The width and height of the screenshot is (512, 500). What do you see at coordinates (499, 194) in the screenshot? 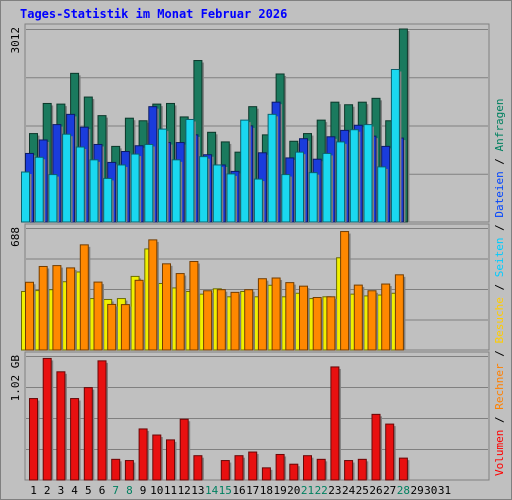
I see `legend-item-dateien: Dateien` at bounding box center [499, 194].